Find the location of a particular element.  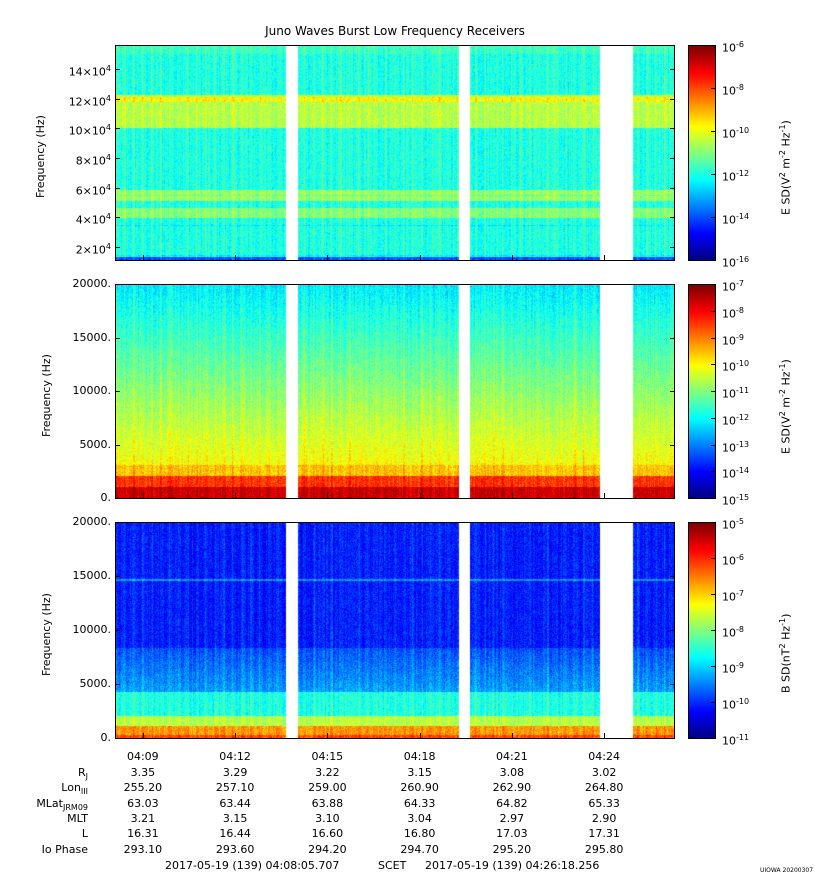

ephemeris-row-label: MLatJRM09 is located at coordinates (48, 804).